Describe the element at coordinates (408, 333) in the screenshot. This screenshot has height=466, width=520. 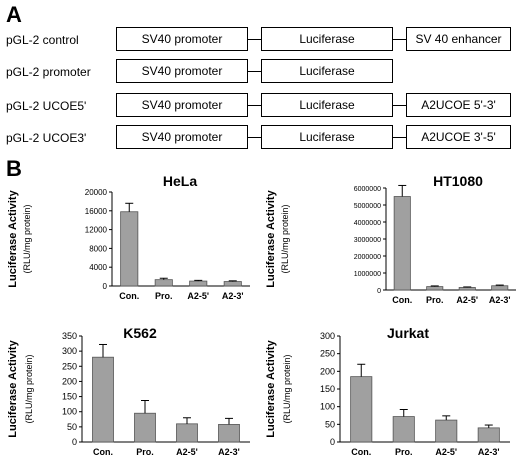
I see `chart-title: Jurkat` at that location.